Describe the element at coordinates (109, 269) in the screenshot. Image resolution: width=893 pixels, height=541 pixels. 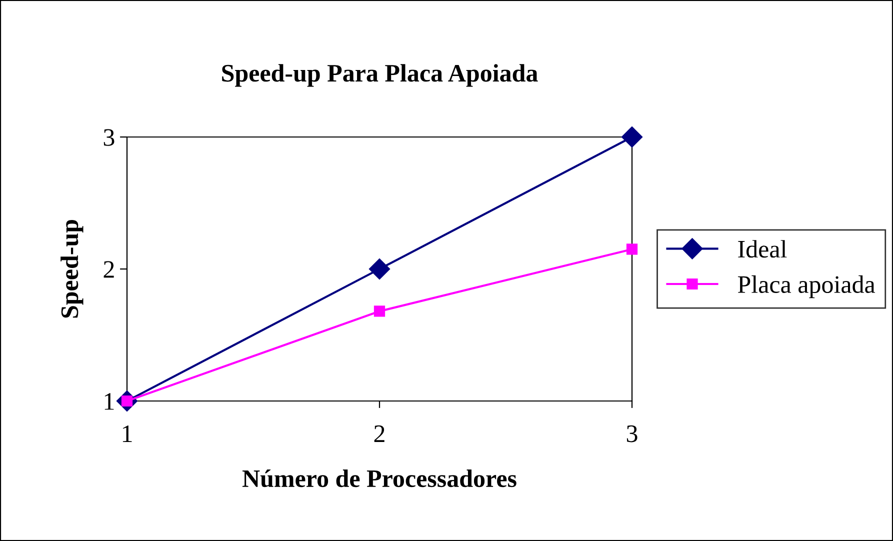
I see `y-tick-label: 2` at that location.